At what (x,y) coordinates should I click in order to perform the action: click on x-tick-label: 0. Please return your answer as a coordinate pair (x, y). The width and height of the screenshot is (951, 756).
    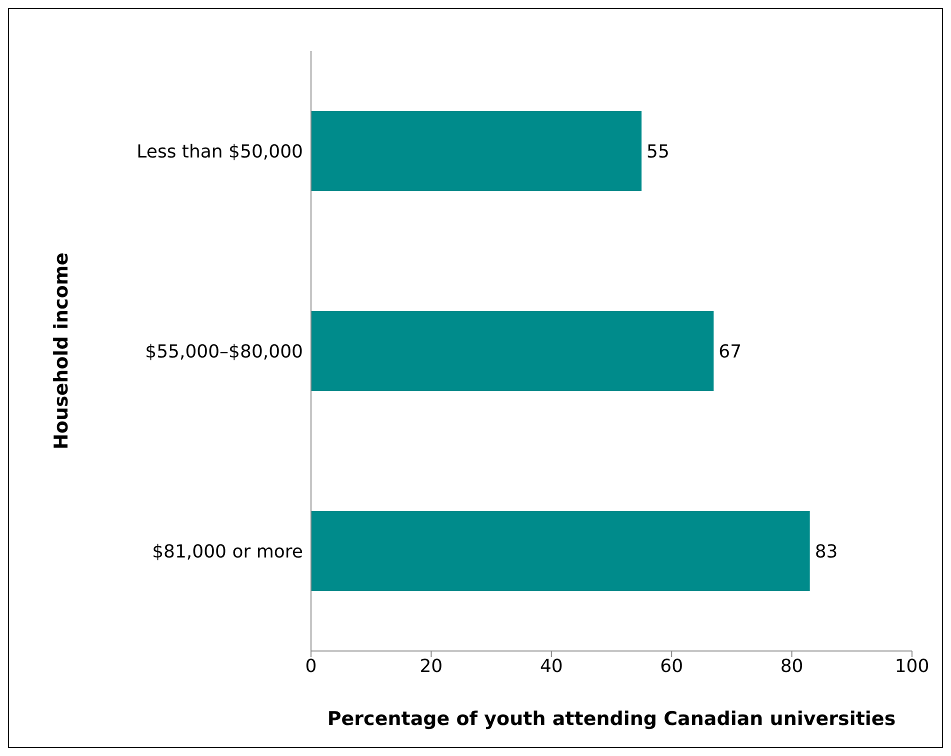
    Looking at the image, I should click on (311, 666).